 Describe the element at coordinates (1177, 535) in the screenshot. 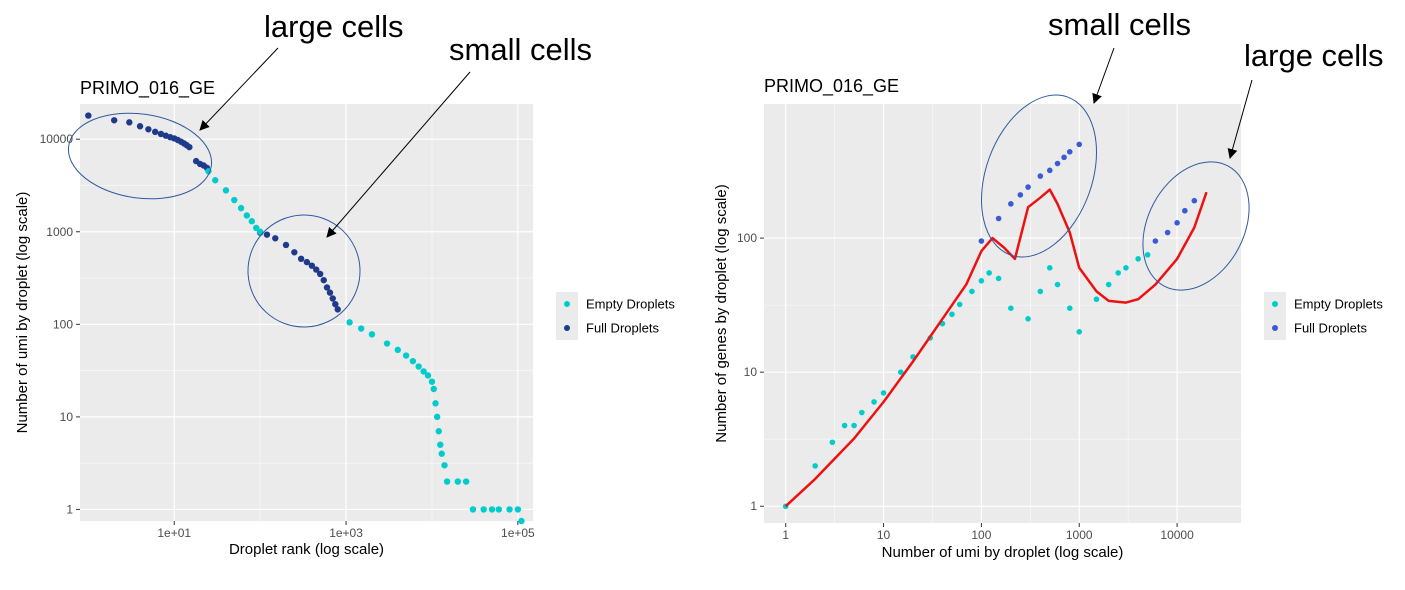

I see `x-tick-label: 10000` at that location.